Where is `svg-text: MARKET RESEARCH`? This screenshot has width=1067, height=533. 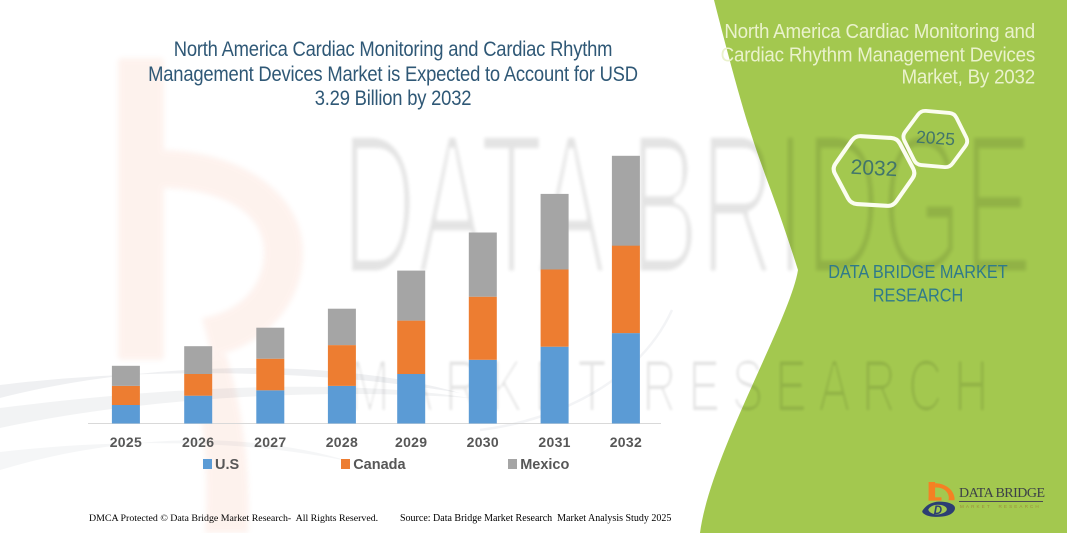 svg-text: MARKET RESEARCH is located at coordinates (675, 386).